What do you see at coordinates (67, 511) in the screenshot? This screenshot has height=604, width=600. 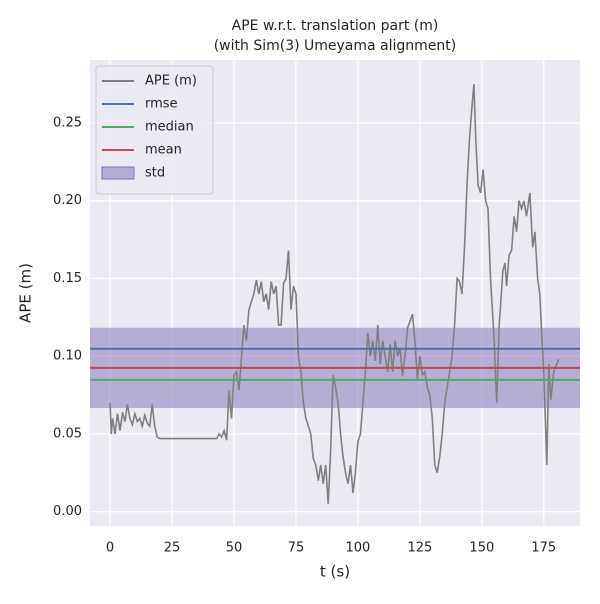 I see `y-tick-label: 0.00` at bounding box center [67, 511].